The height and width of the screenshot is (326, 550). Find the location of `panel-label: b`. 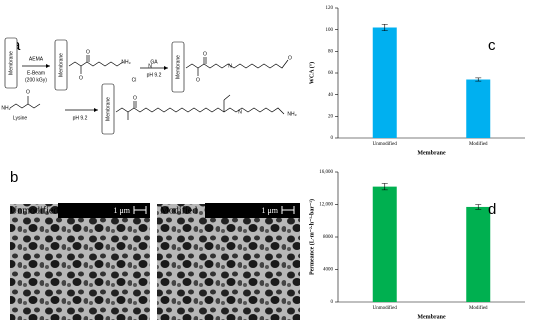

panel-label: b is located at coordinates (14, 177).